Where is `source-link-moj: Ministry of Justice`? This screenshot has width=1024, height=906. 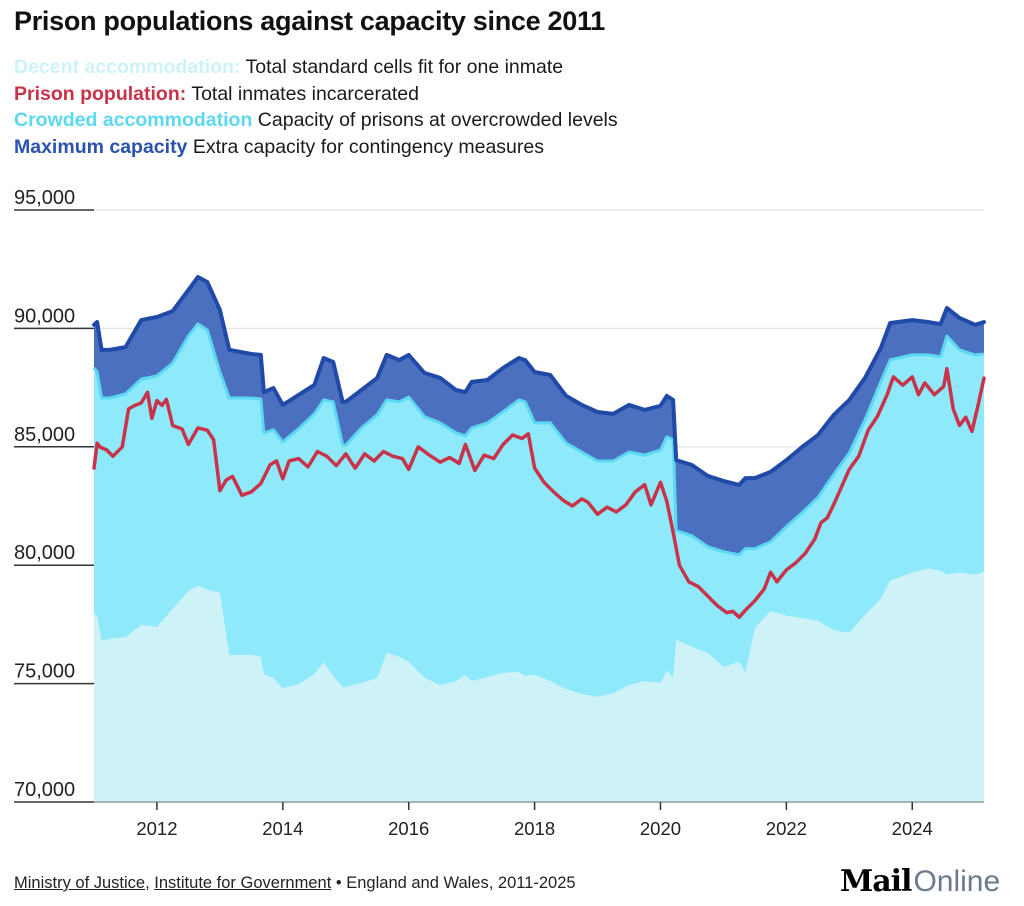
source-link-moj: Ministry of Justice is located at coordinates (80, 883).